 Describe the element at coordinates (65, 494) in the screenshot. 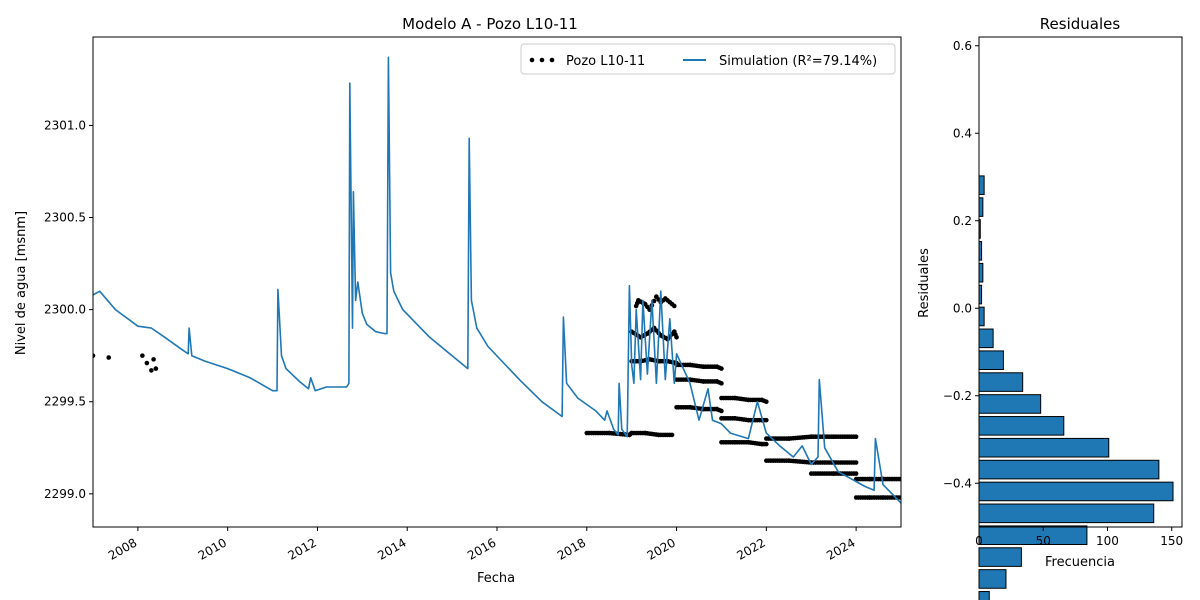

I see `y-tick-label: 2299.0` at that location.